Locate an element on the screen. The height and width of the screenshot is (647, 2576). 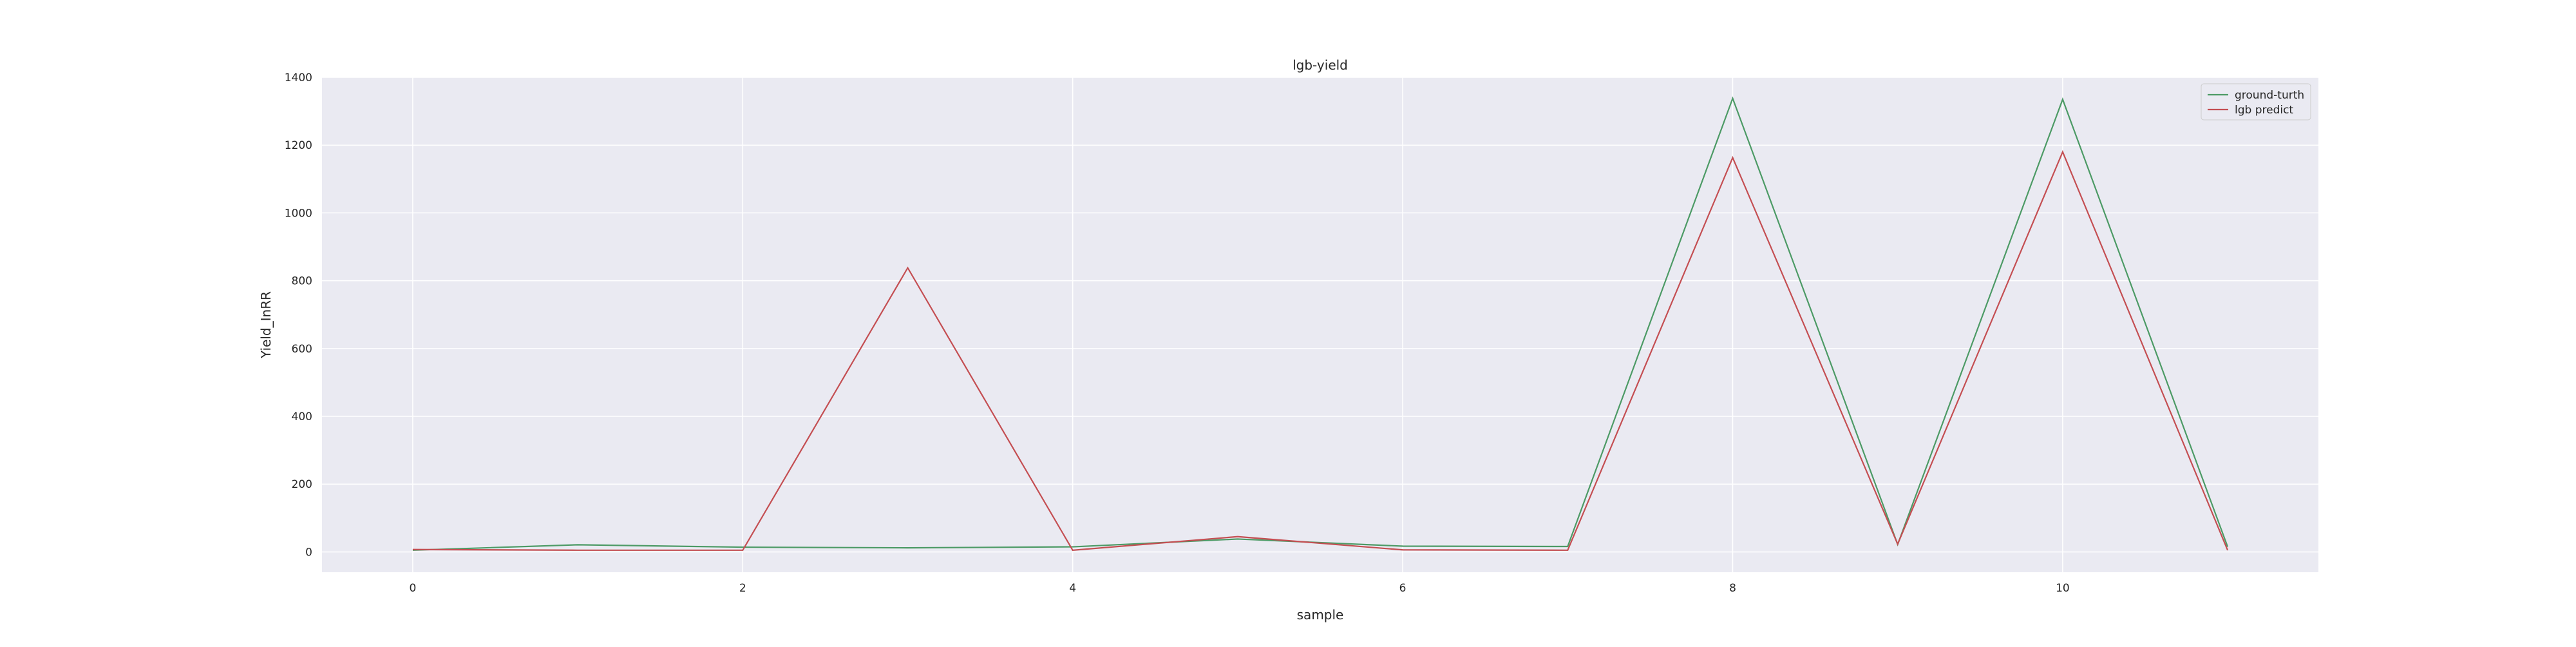
y-tick-label: 1000 is located at coordinates (298, 213).